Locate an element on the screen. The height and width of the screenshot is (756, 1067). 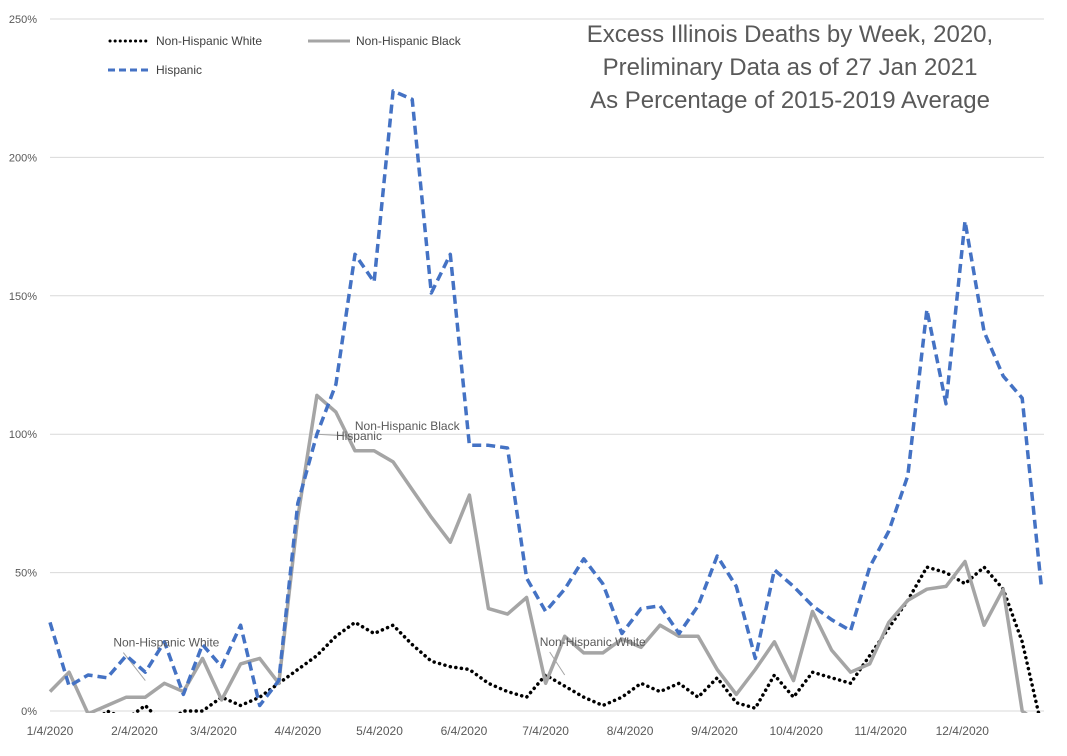
y-tick-label: 50% is located at coordinates (26, 574).